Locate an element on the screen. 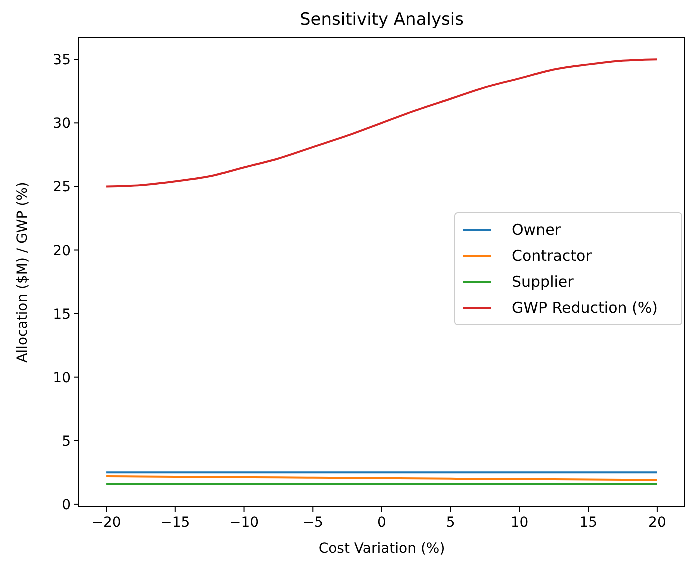  y-tick-label: 20 is located at coordinates (62, 251).